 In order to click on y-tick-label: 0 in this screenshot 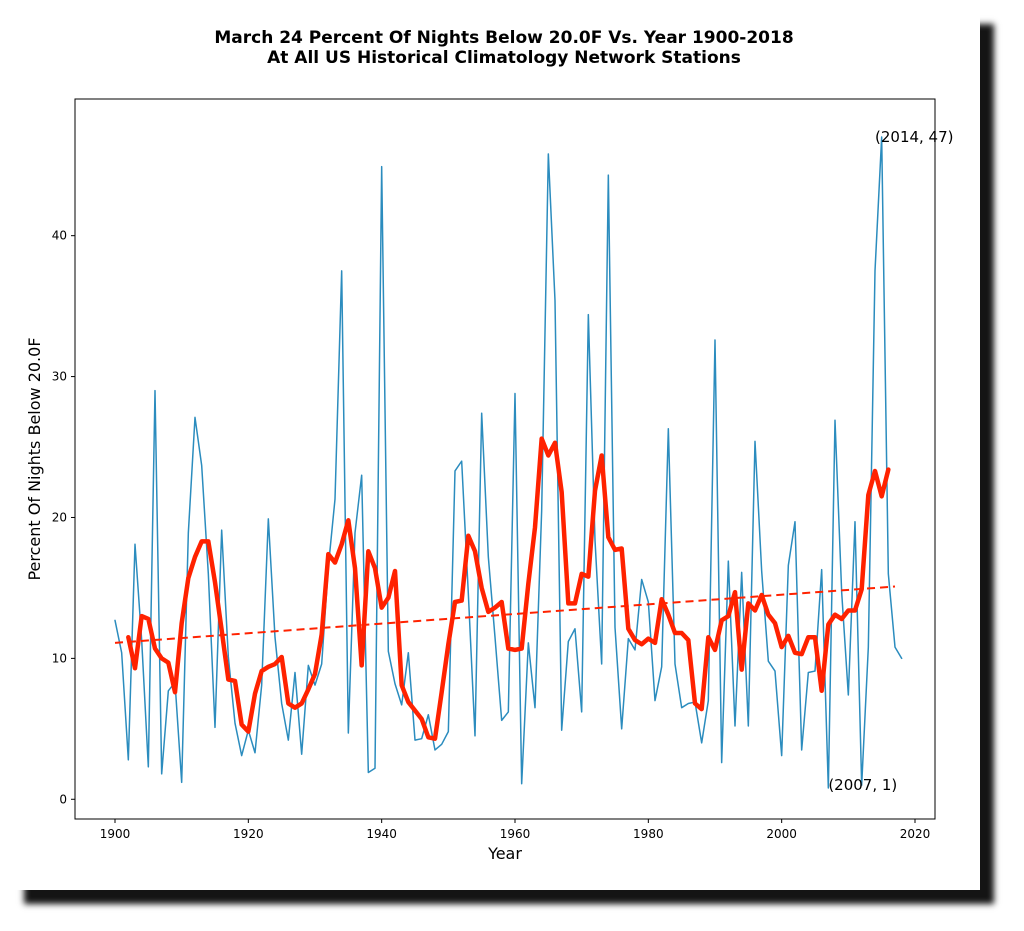, I will do `click(63, 799)`.